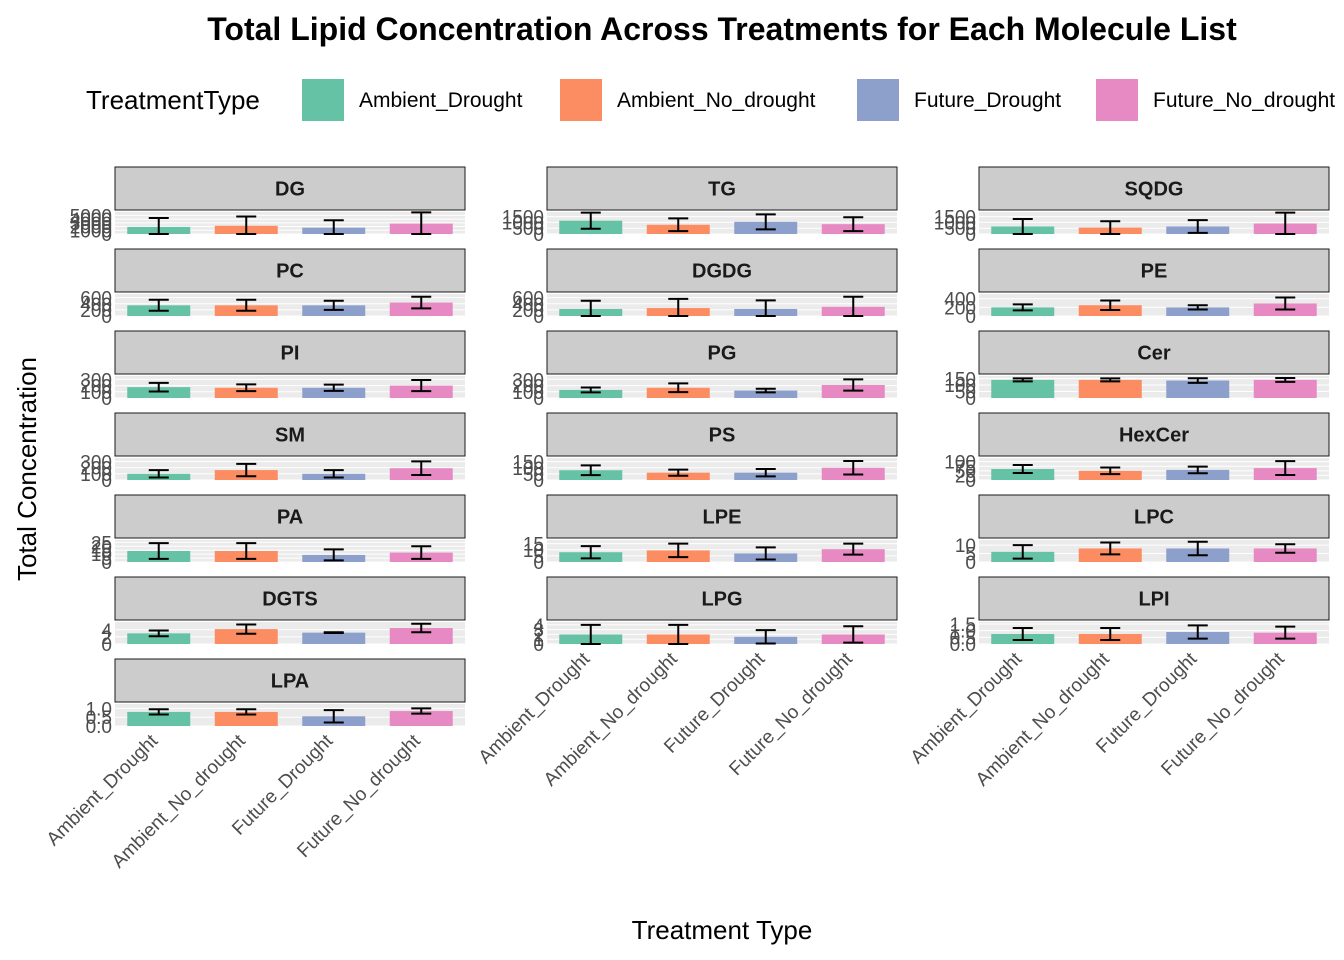 Image resolution: width=1344 pixels, height=960 pixels. What do you see at coordinates (173, 100) in the screenshot?
I see `legend-title: TreatmentType` at bounding box center [173, 100].